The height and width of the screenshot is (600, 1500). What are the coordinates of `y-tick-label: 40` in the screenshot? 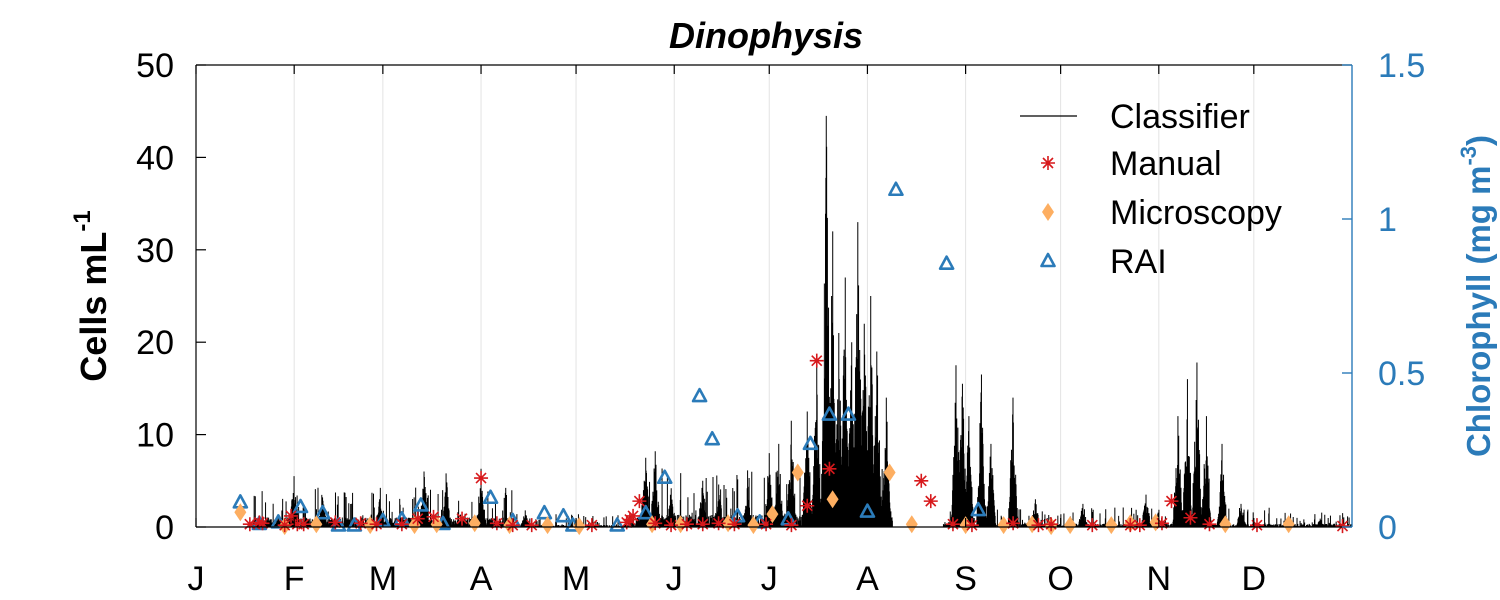 It's located at (155, 158).